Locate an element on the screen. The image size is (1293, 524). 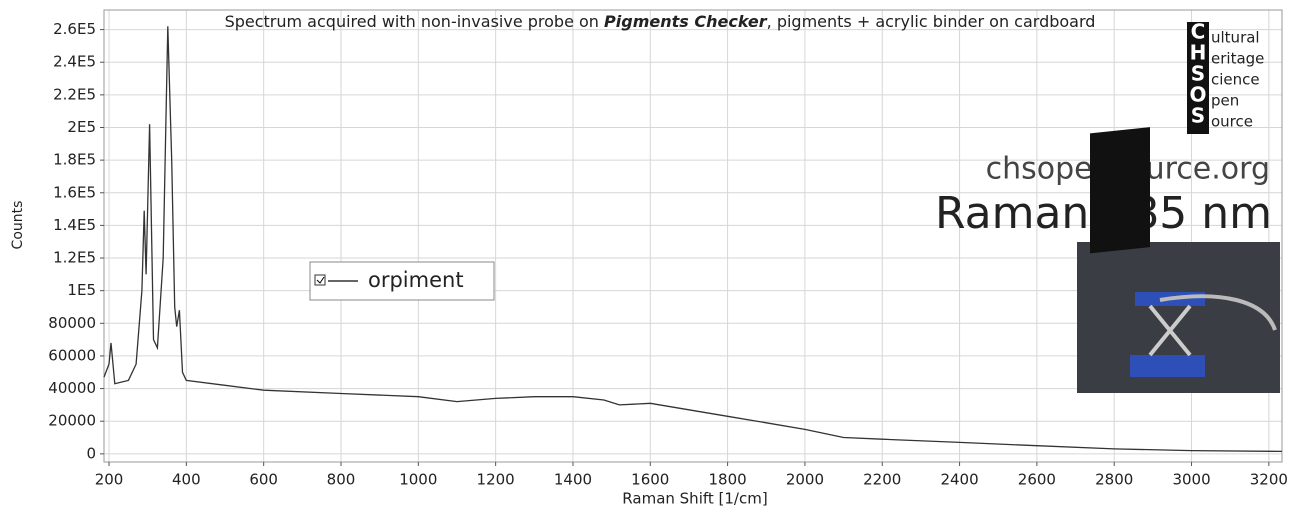
logo-letter: H is located at coordinates (1198, 53).